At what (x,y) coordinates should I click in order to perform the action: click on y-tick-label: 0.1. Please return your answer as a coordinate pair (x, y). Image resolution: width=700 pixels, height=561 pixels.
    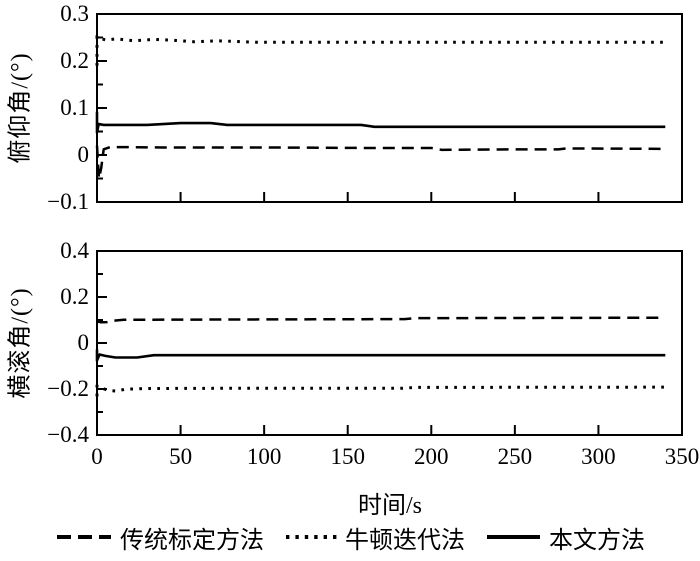
    Looking at the image, I should click on (74, 107).